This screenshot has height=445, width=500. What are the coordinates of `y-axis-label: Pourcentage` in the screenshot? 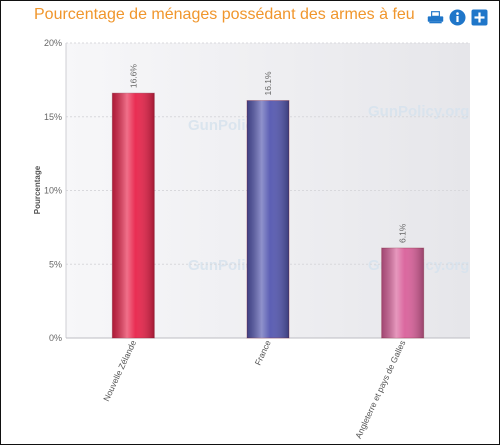 It's located at (37, 189).